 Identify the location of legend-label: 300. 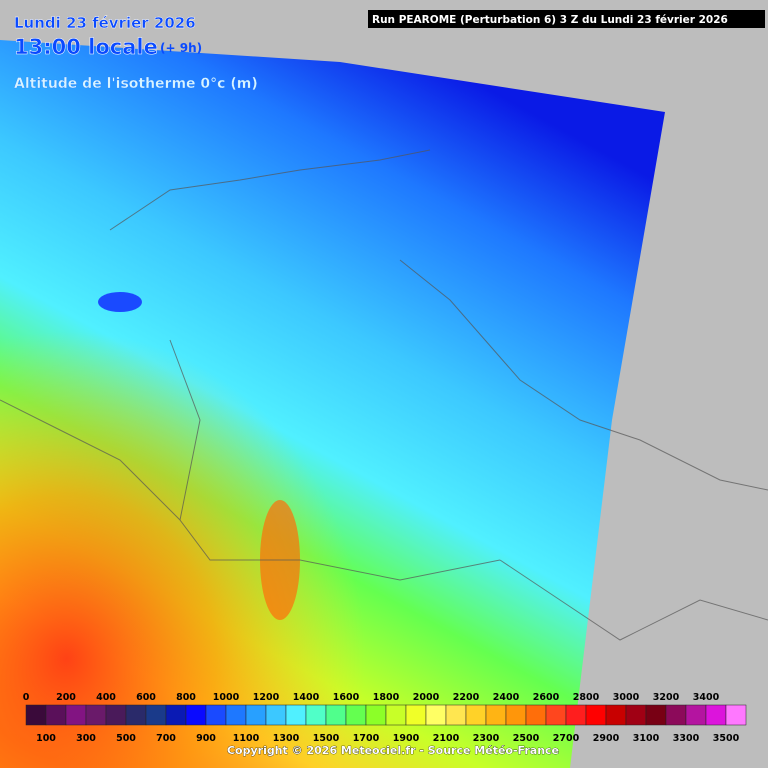
(86, 738).